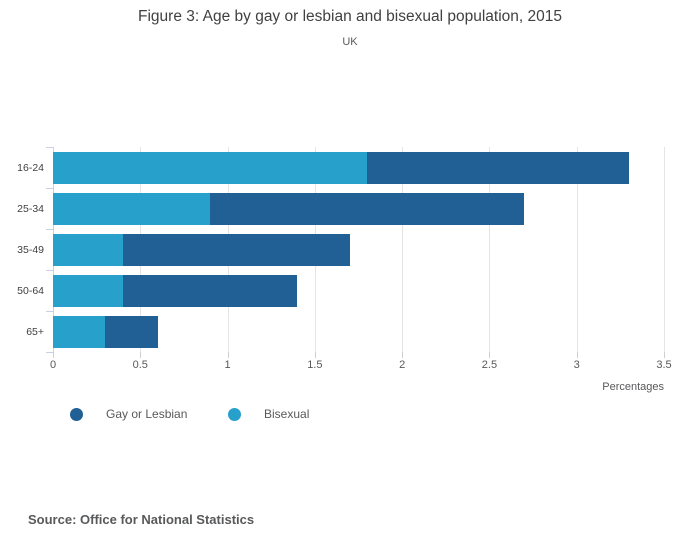  What do you see at coordinates (30, 249) in the screenshot?
I see `y-axis-label: 35-49` at bounding box center [30, 249].